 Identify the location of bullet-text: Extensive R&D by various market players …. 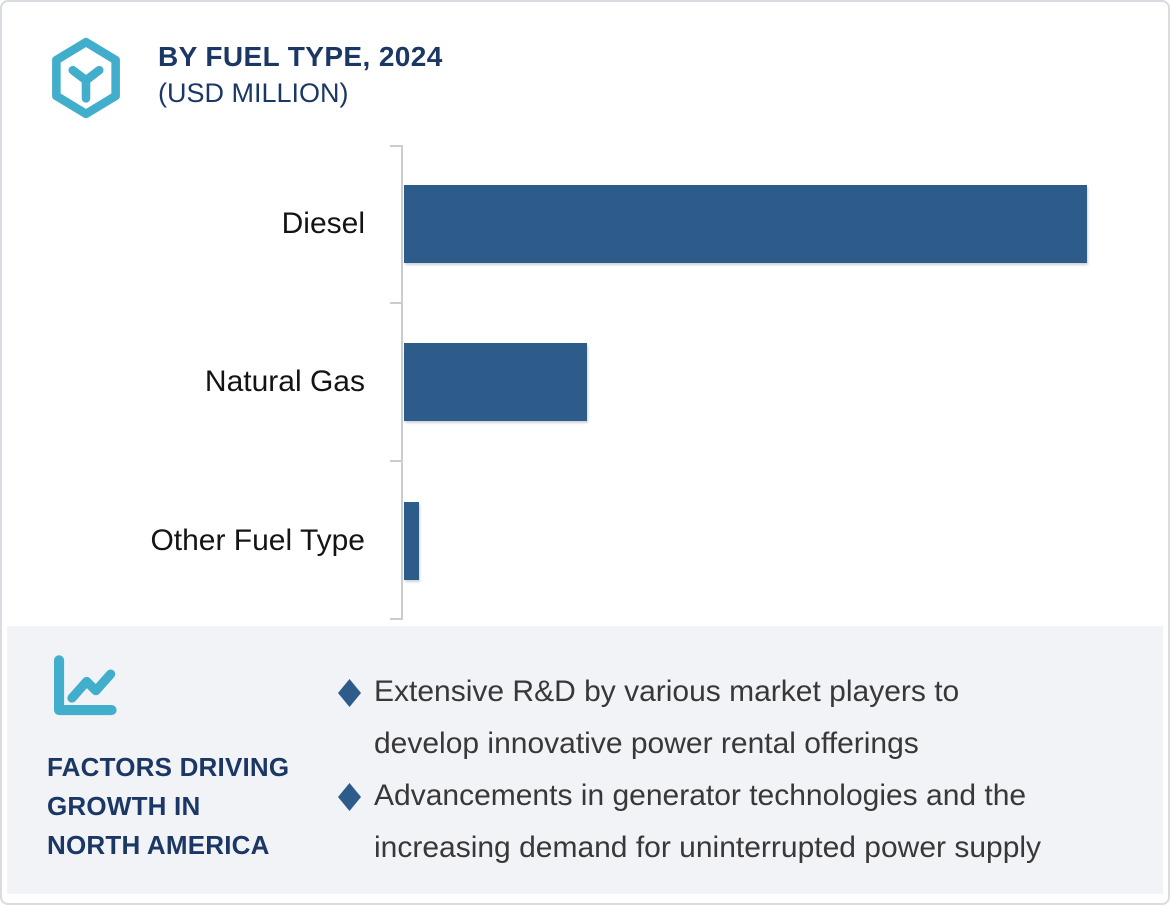
(666, 718).